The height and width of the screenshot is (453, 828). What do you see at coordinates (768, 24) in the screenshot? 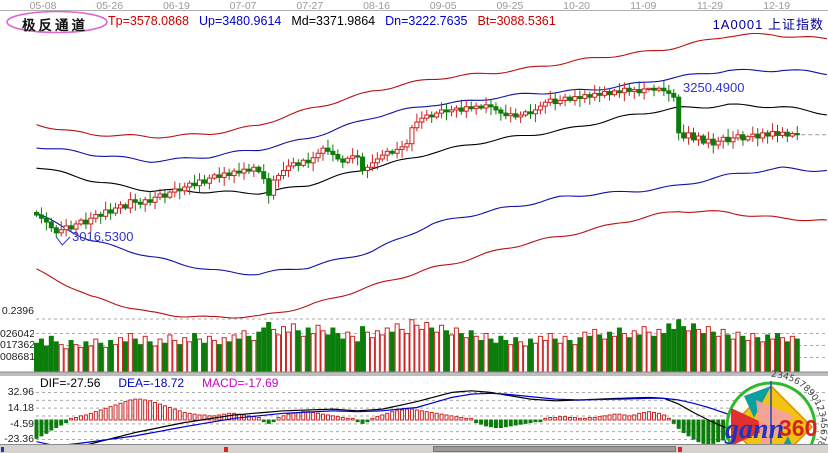
I see `symbol-label: 1A0001 上证指数` at bounding box center [768, 24].